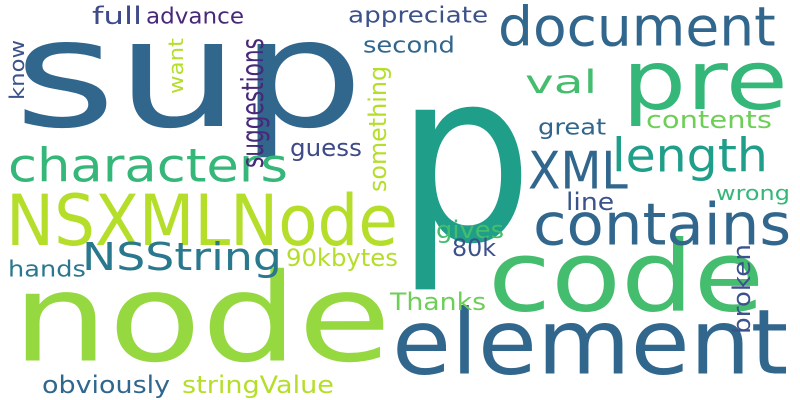 This screenshot has width=800, height=400. I want to click on word-line: line, so click(590, 201).